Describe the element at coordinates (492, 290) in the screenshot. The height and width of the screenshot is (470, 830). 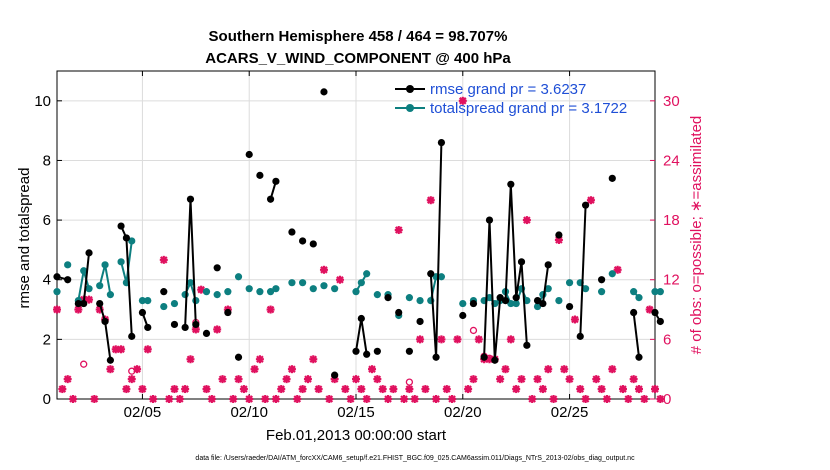
I see `rmse-line` at that location.